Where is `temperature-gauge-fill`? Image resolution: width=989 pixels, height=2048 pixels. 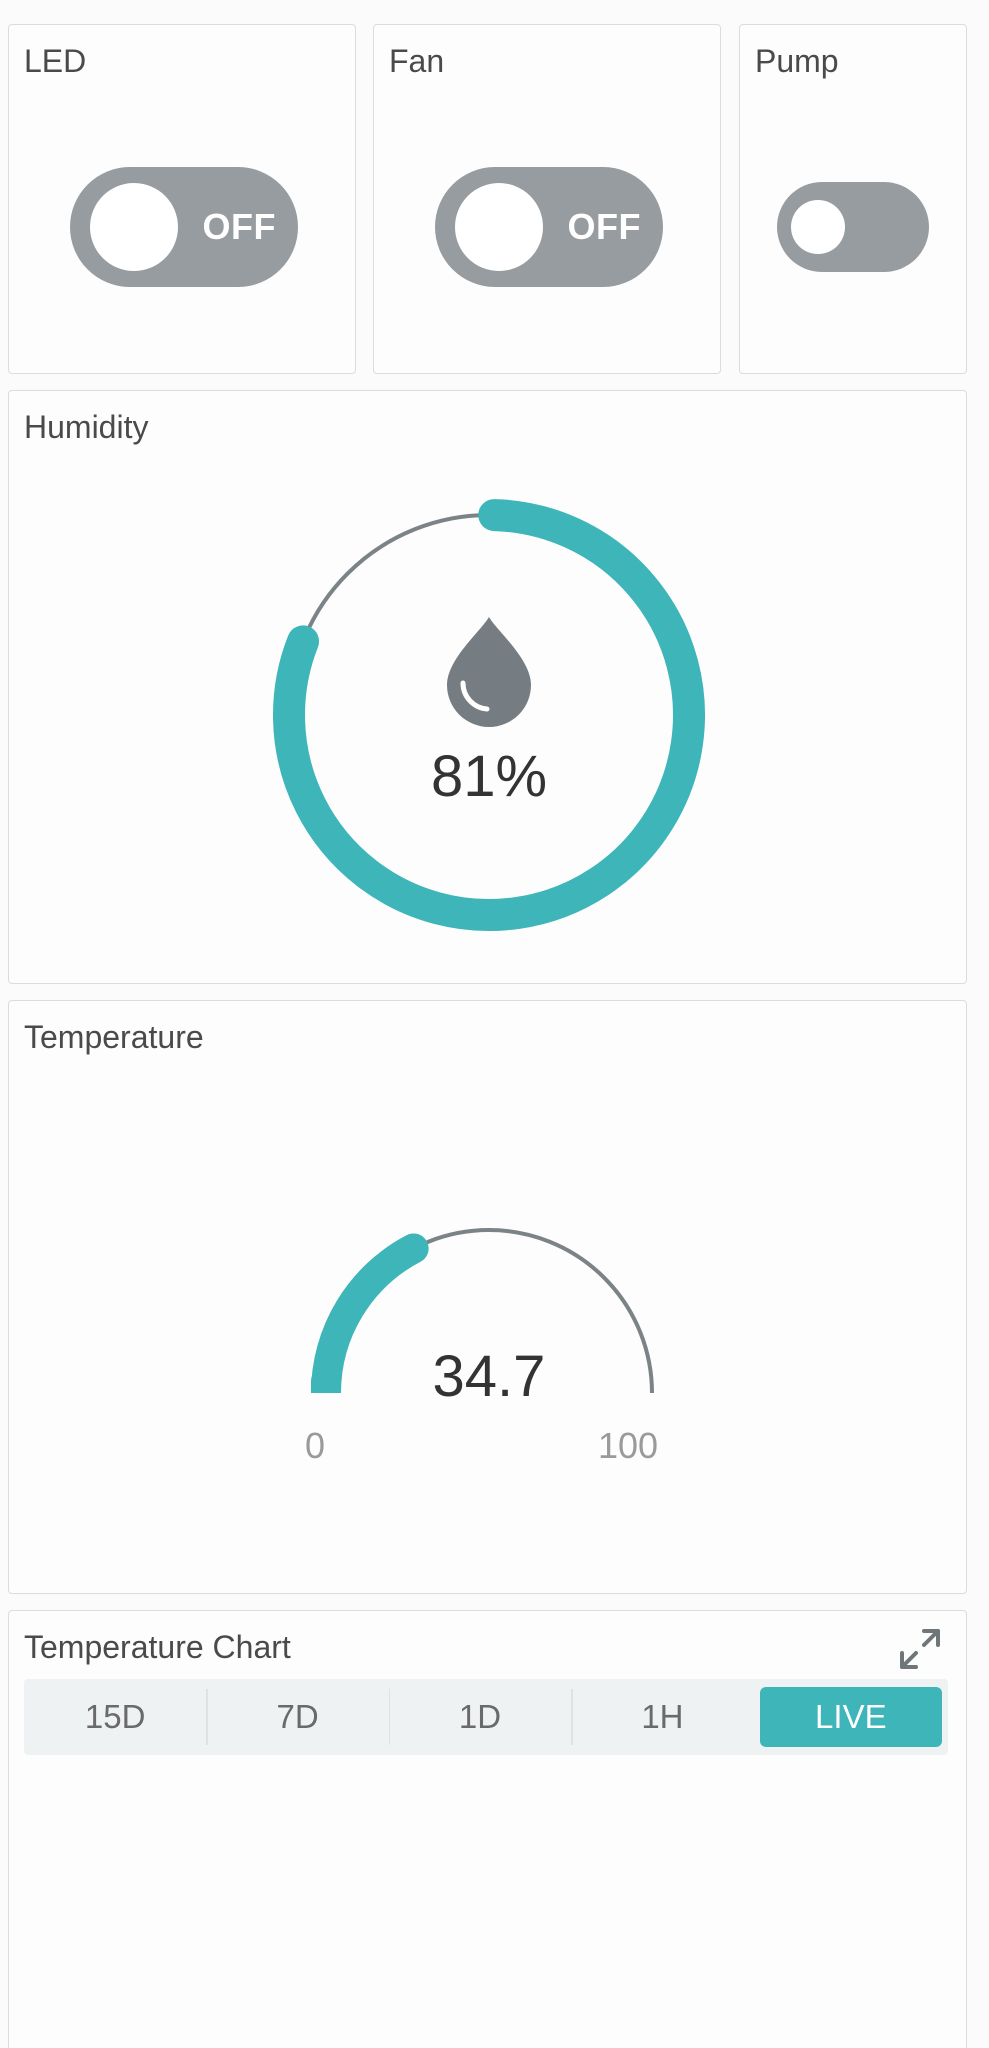
temperature-gauge-fill is located at coordinates (370, 1314).